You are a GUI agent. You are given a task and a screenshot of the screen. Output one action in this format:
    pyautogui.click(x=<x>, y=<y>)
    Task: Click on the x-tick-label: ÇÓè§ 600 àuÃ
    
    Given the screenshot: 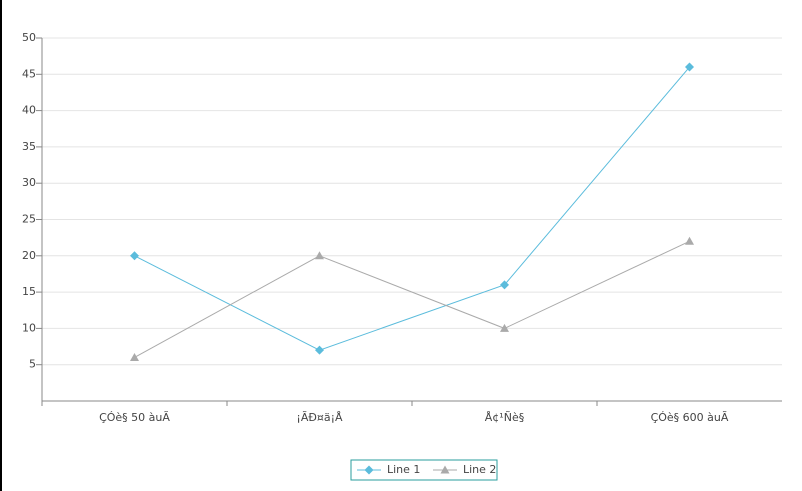 What is the action you would take?
    pyautogui.click(x=690, y=417)
    